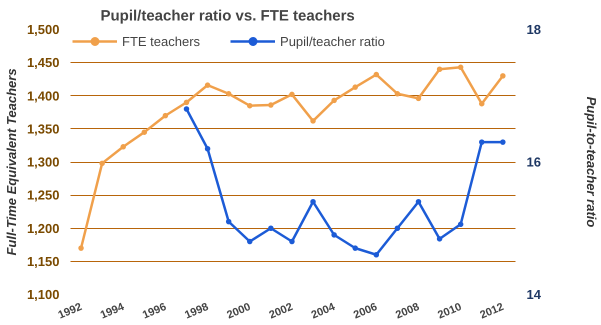  Describe the element at coordinates (43, 128) in the screenshot. I see `y-tick-label: 1,350` at that location.